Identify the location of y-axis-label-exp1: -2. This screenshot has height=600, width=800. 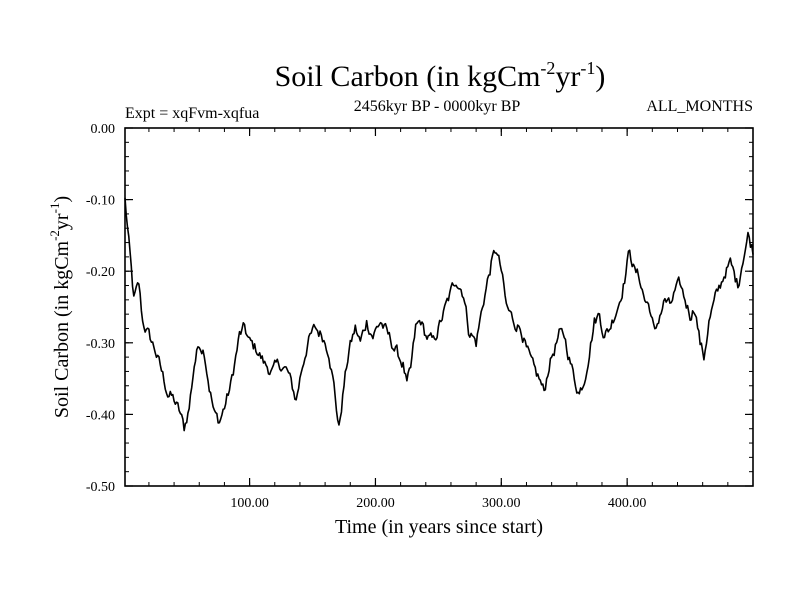
(54, 235).